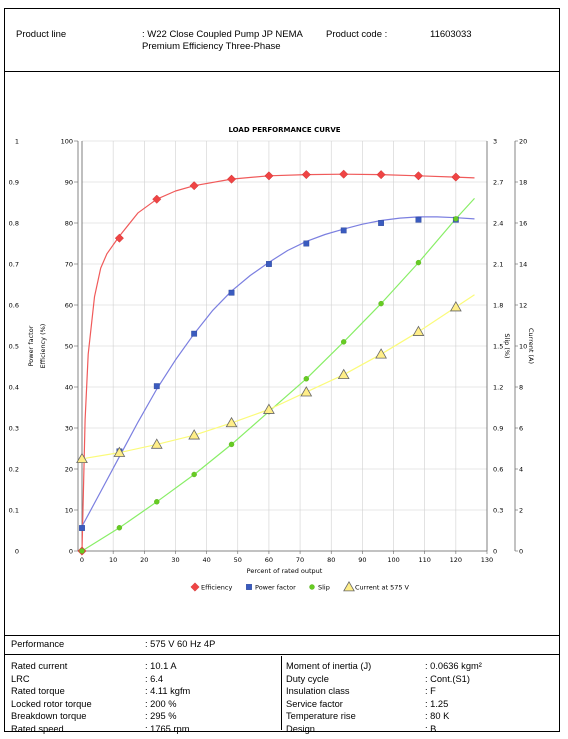 This screenshot has height=739, width=568. Describe the element at coordinates (382, 588) in the screenshot. I see `legend-label: Current at 575 V` at that location.